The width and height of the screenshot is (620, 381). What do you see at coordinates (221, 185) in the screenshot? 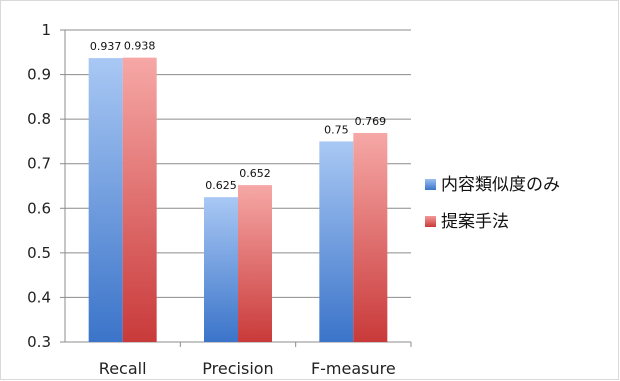
I see `data-label: 0.625` at bounding box center [221, 185].